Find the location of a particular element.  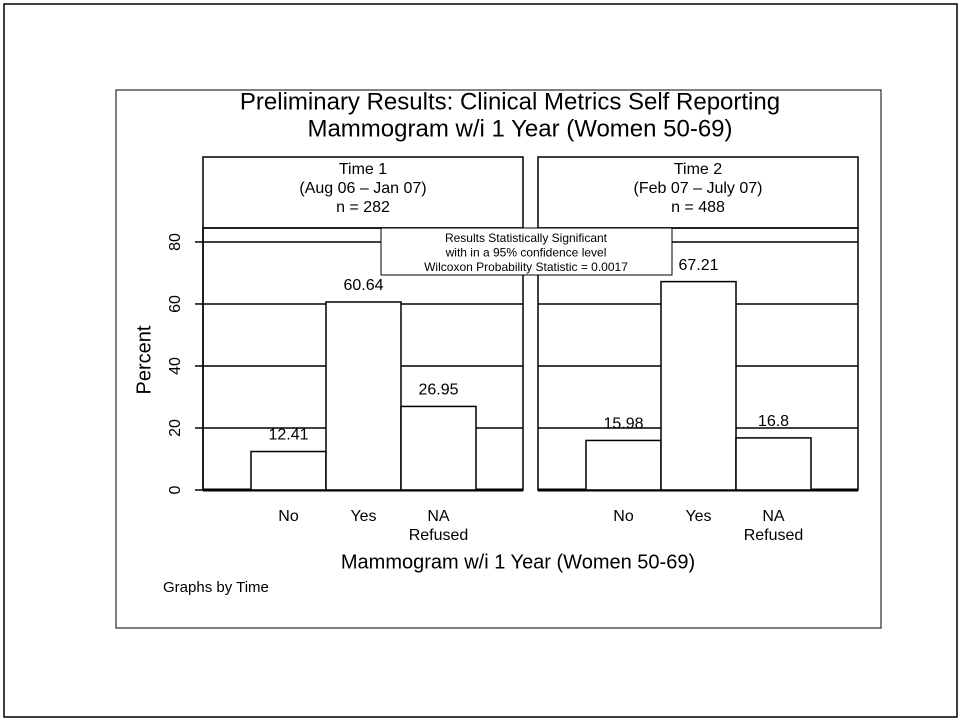

annotation-box is located at coordinates (526, 251).